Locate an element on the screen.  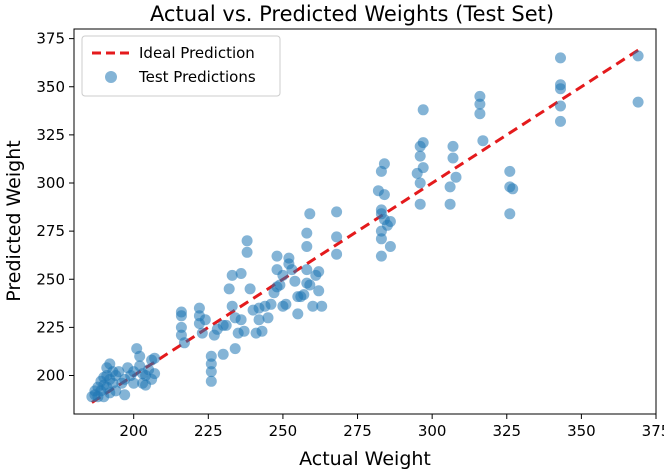
x-axis-title: Actual Weight is located at coordinates (365, 458).